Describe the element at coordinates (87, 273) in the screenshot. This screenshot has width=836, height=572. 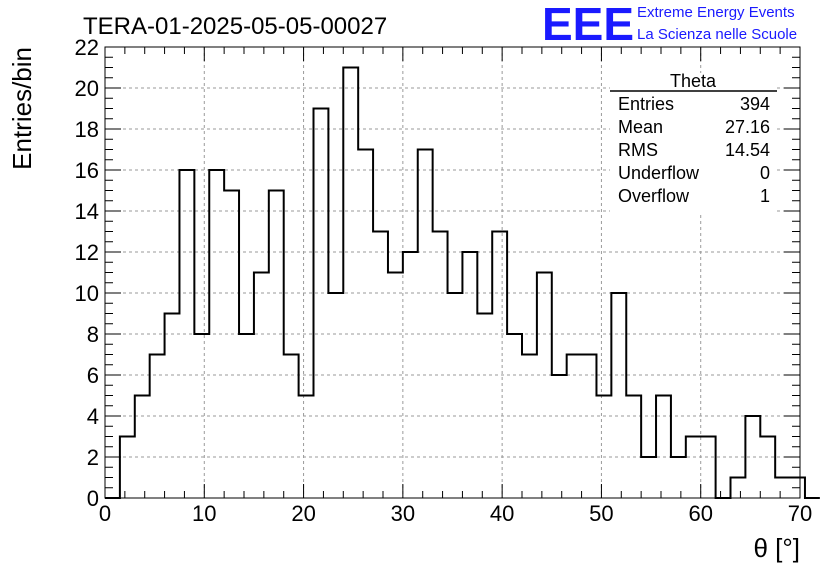
I see `y-tick-labels: 0 2 4 6 8 10 12 14 16 18 20 22` at that location.